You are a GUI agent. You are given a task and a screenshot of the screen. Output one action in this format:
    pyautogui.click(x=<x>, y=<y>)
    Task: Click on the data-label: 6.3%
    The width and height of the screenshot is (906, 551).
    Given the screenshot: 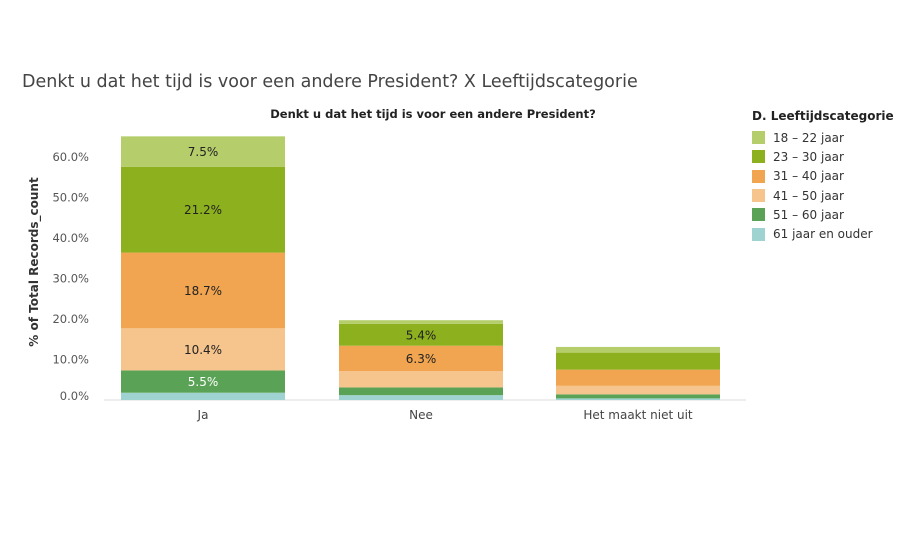 What is the action you would take?
    pyautogui.click(x=421, y=359)
    